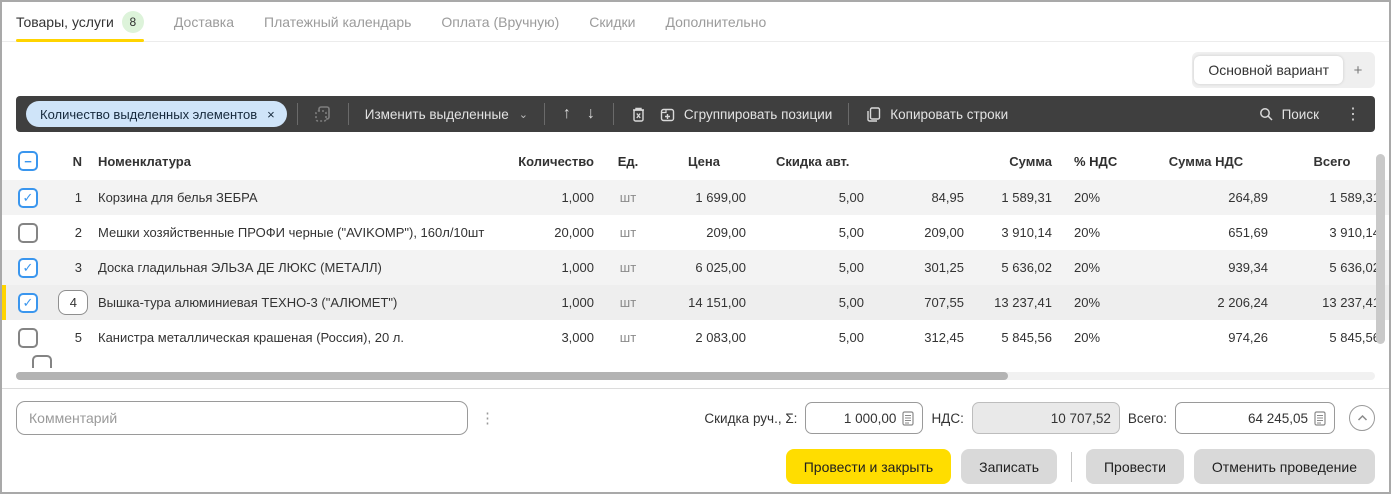 The height and width of the screenshot is (494, 1391). I want to click on total-cell: 5 636,02, so click(1354, 267).